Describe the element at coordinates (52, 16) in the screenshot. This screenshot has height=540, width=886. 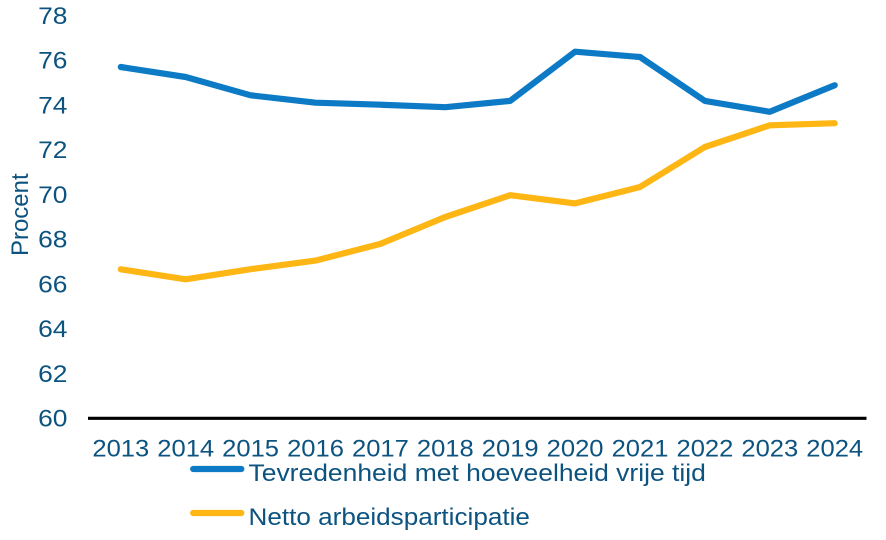
I see `svg-text: 78` at that location.